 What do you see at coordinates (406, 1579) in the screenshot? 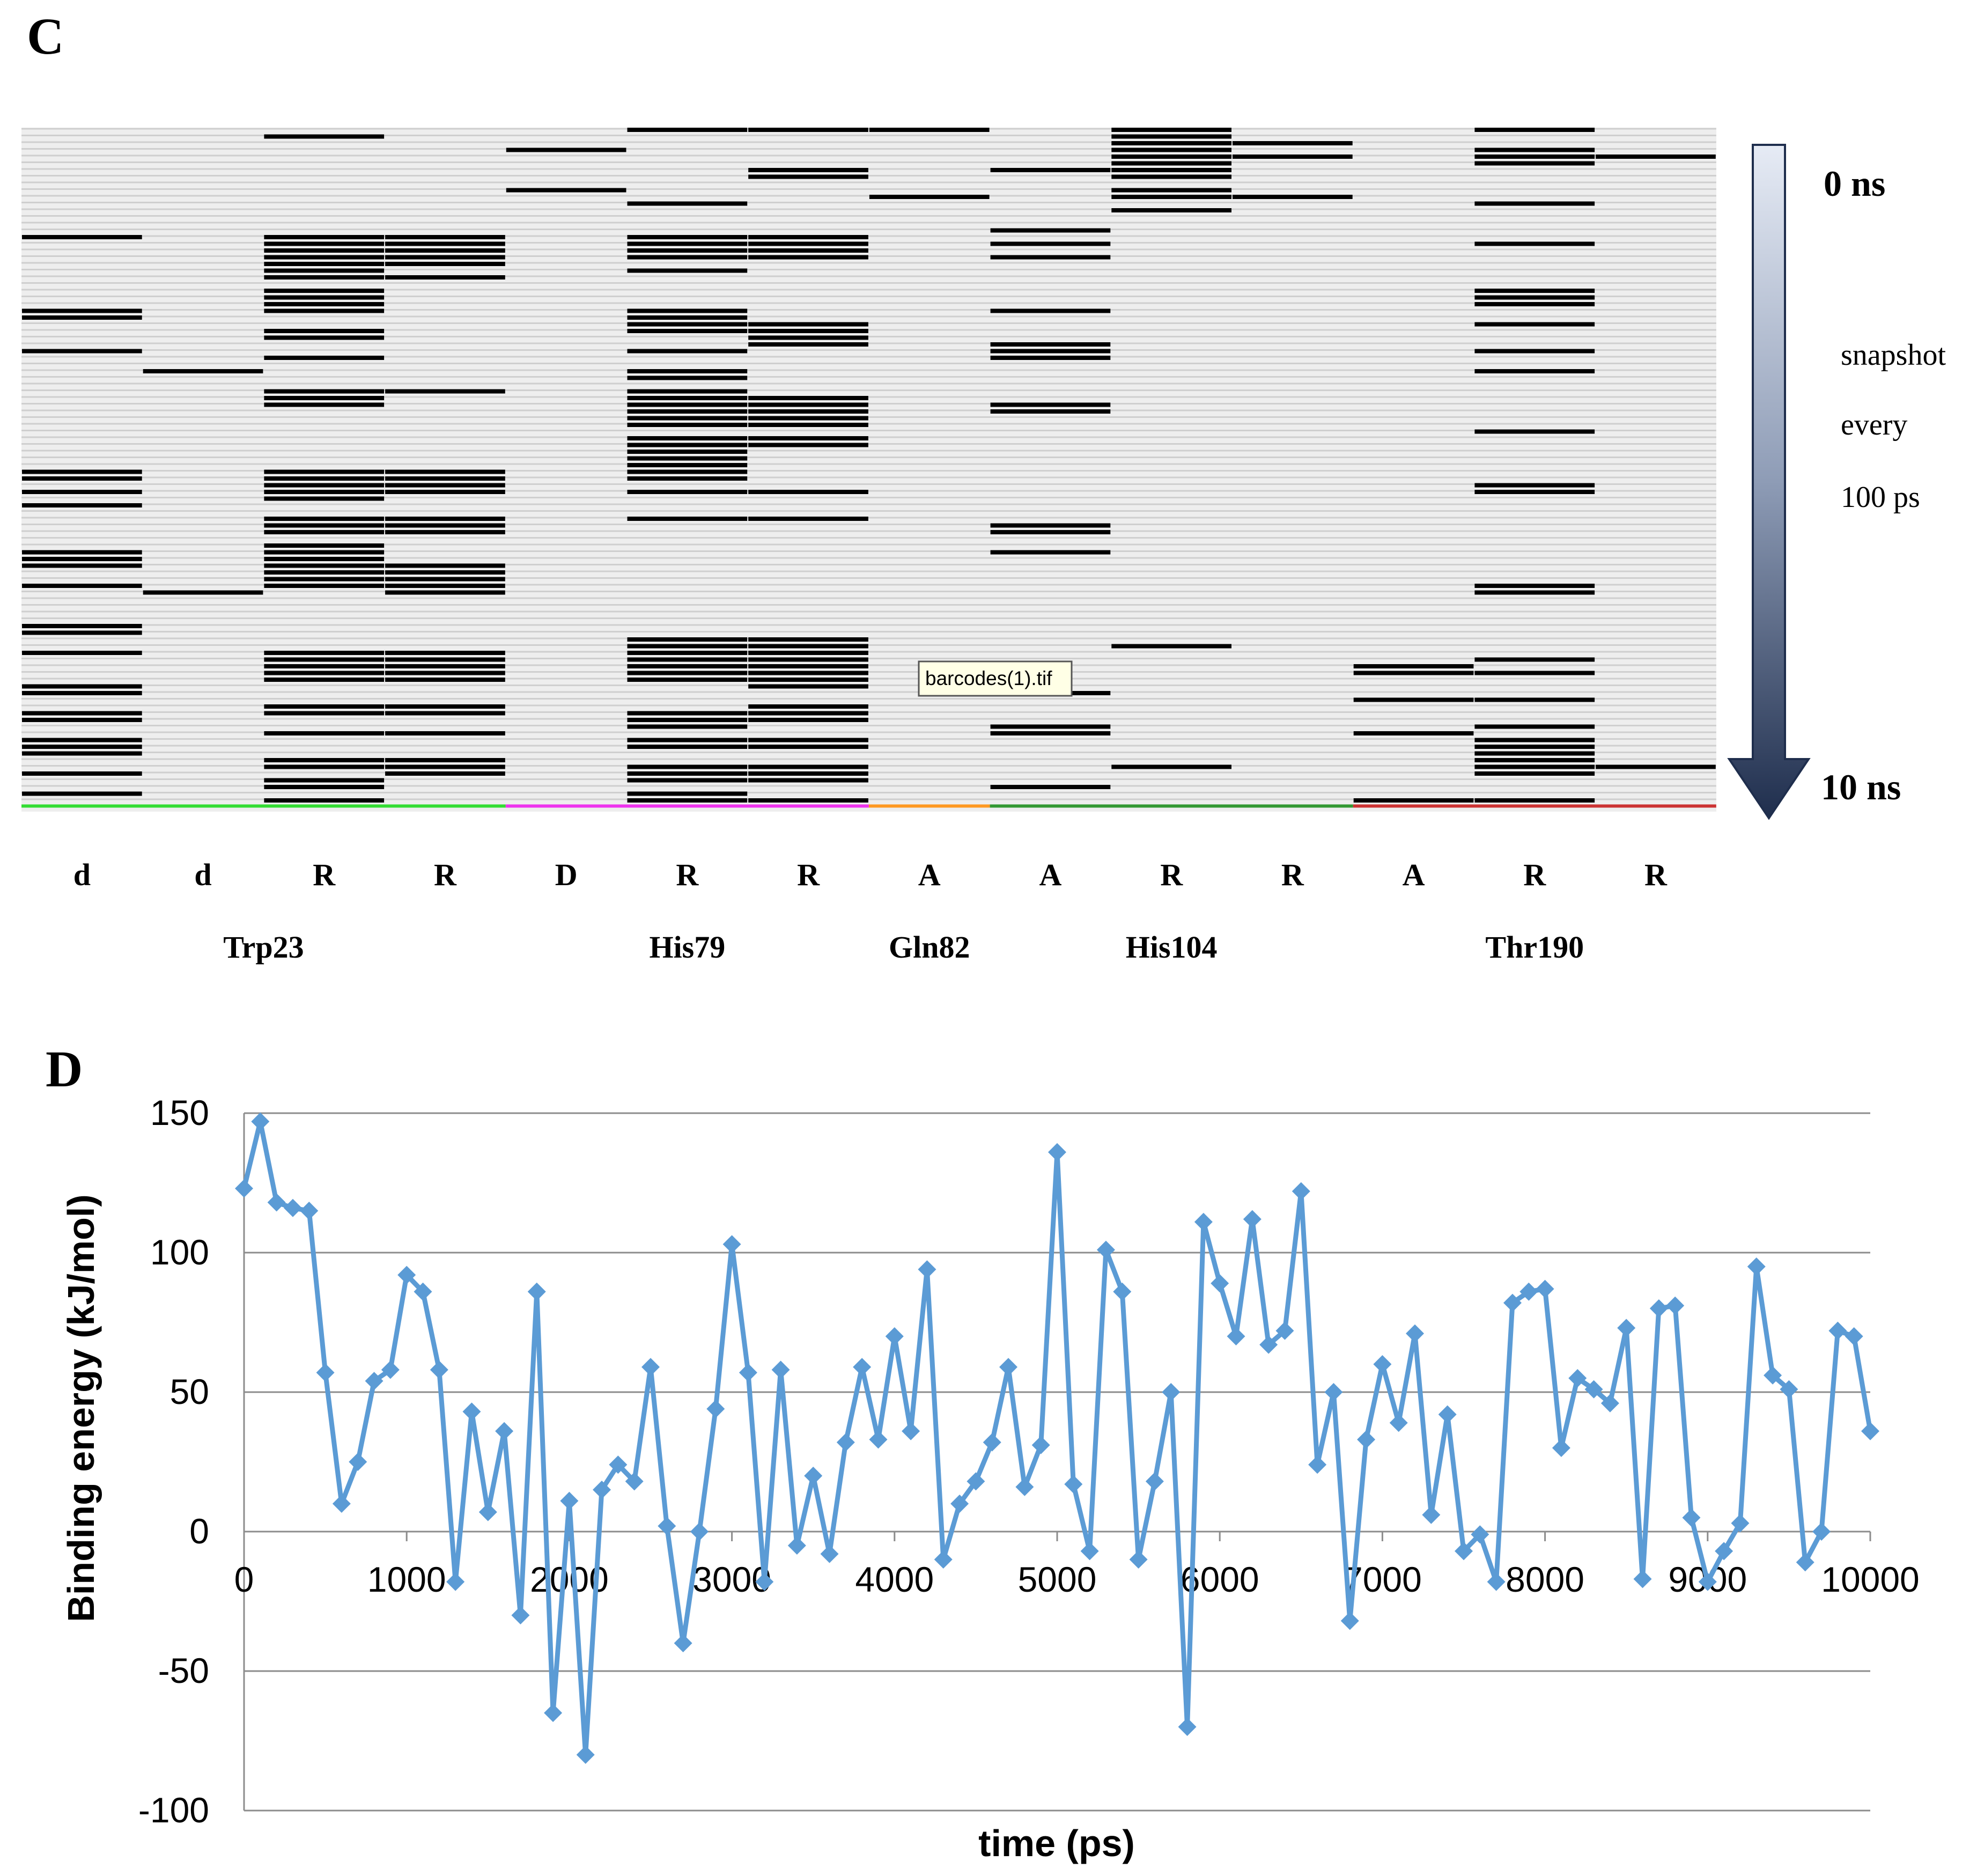
I see `x-tick-label: 1000` at bounding box center [406, 1579].